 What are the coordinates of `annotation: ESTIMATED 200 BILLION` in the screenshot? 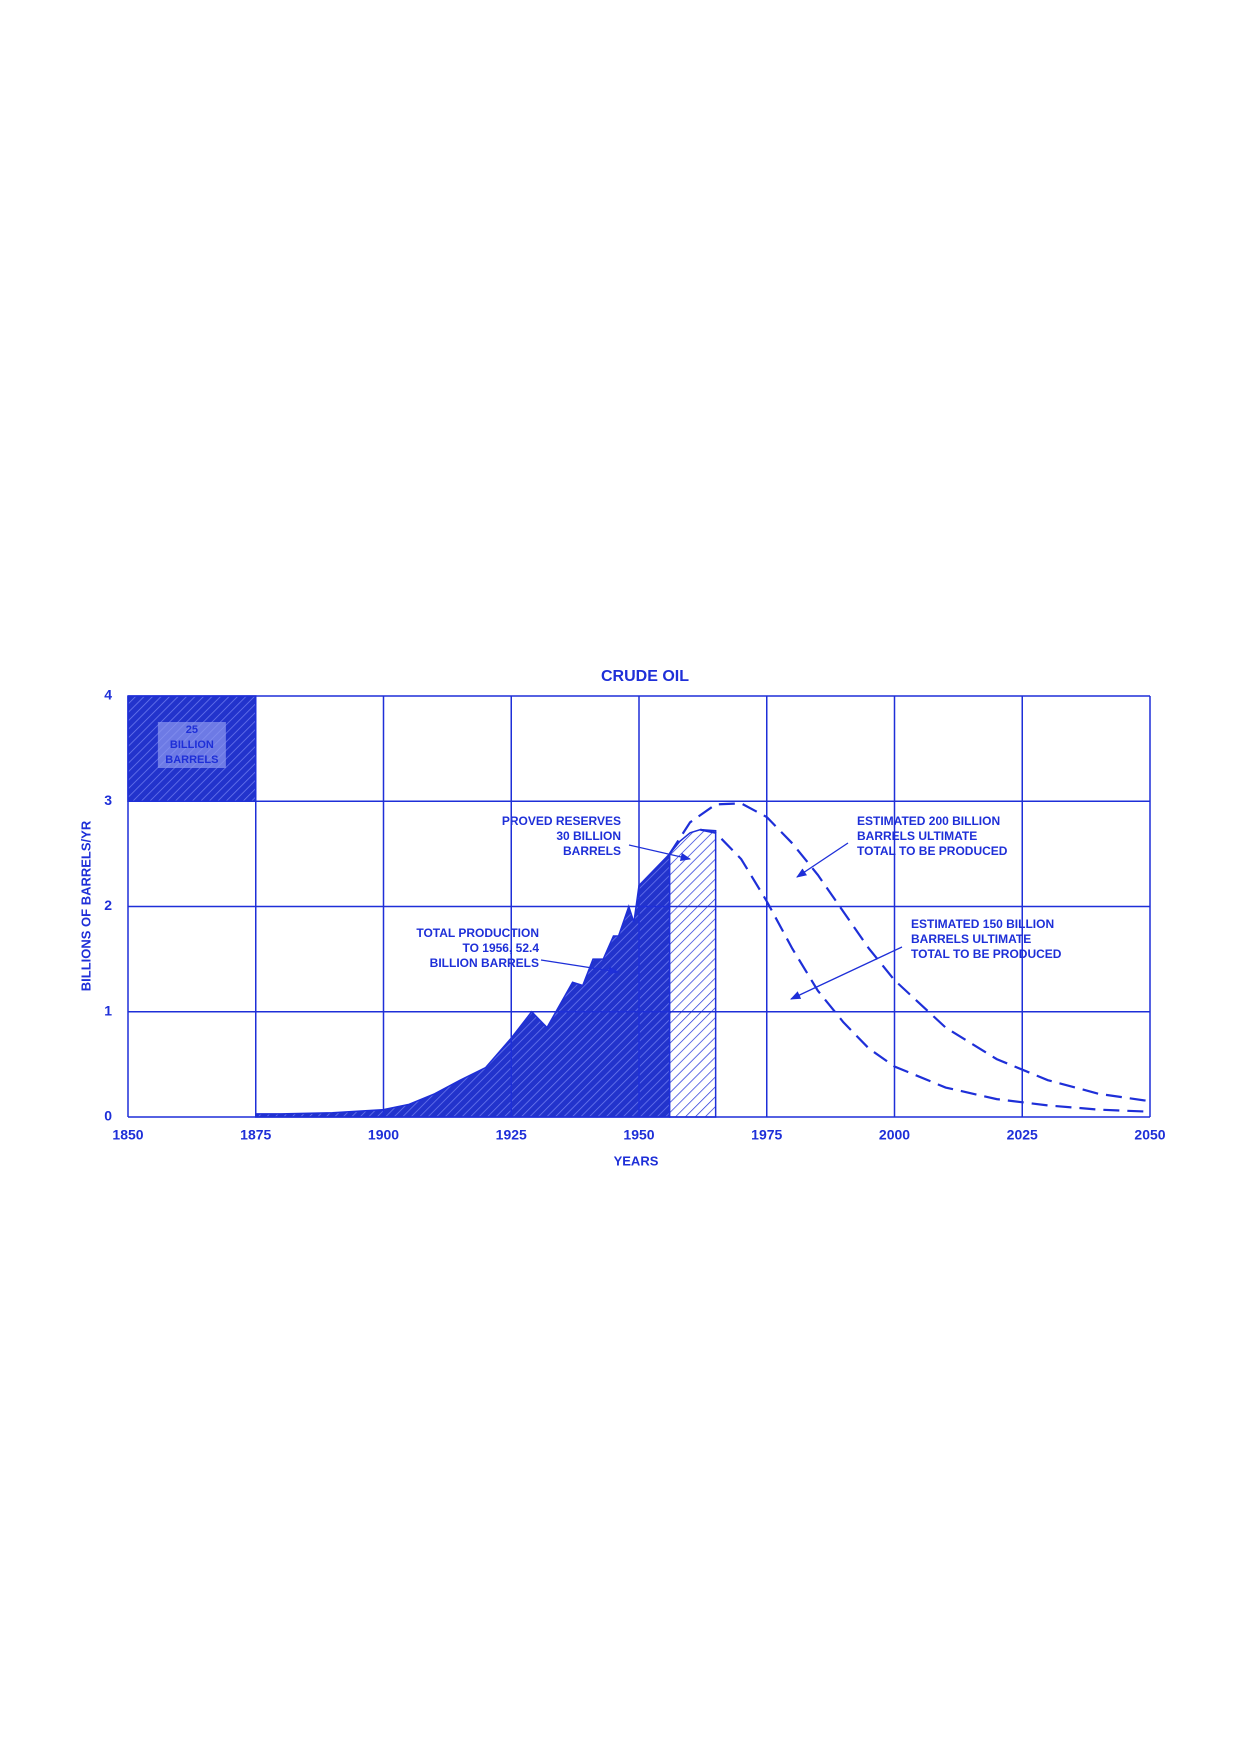 It's located at (928, 821).